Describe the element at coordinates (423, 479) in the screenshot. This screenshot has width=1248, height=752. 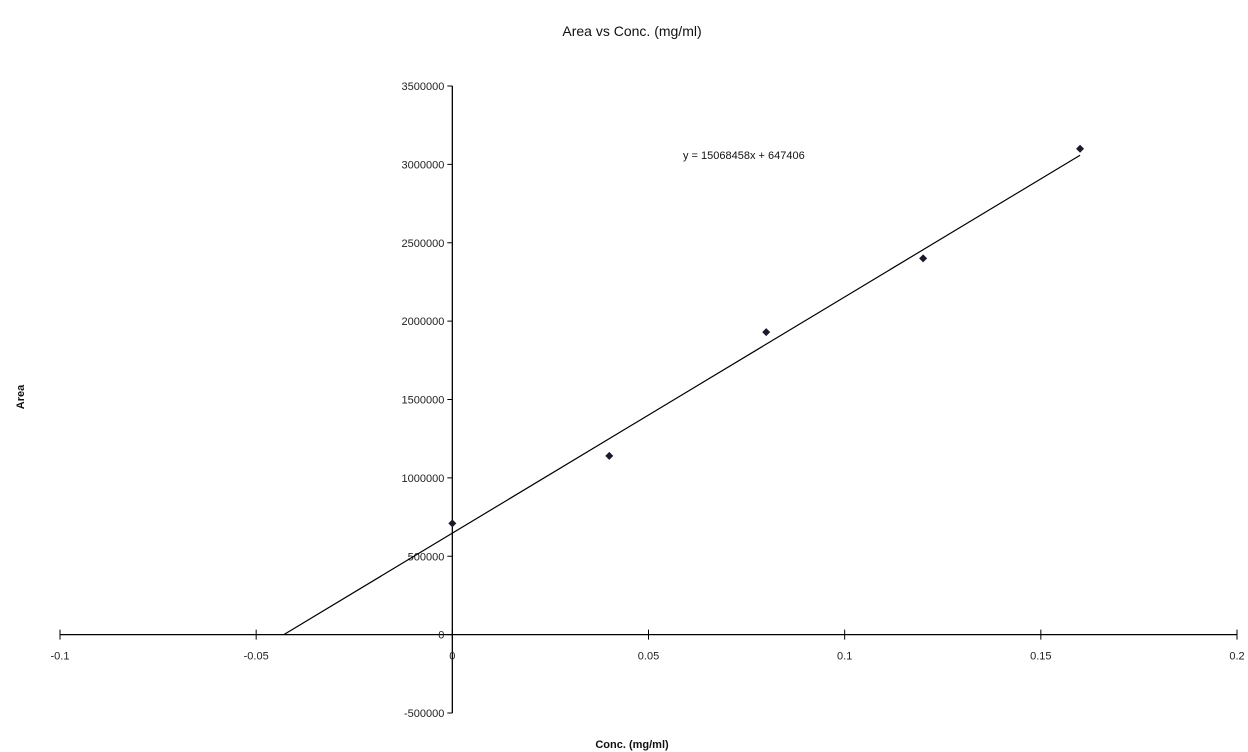
I see `y-tick-label: 1000000` at that location.